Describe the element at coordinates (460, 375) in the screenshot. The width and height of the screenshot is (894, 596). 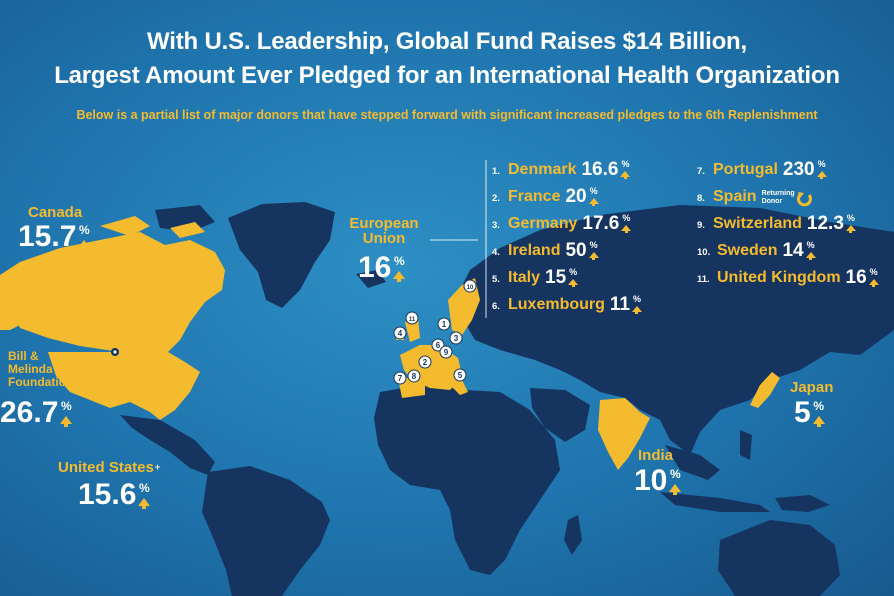
I see `svg-text: 5` at that location.